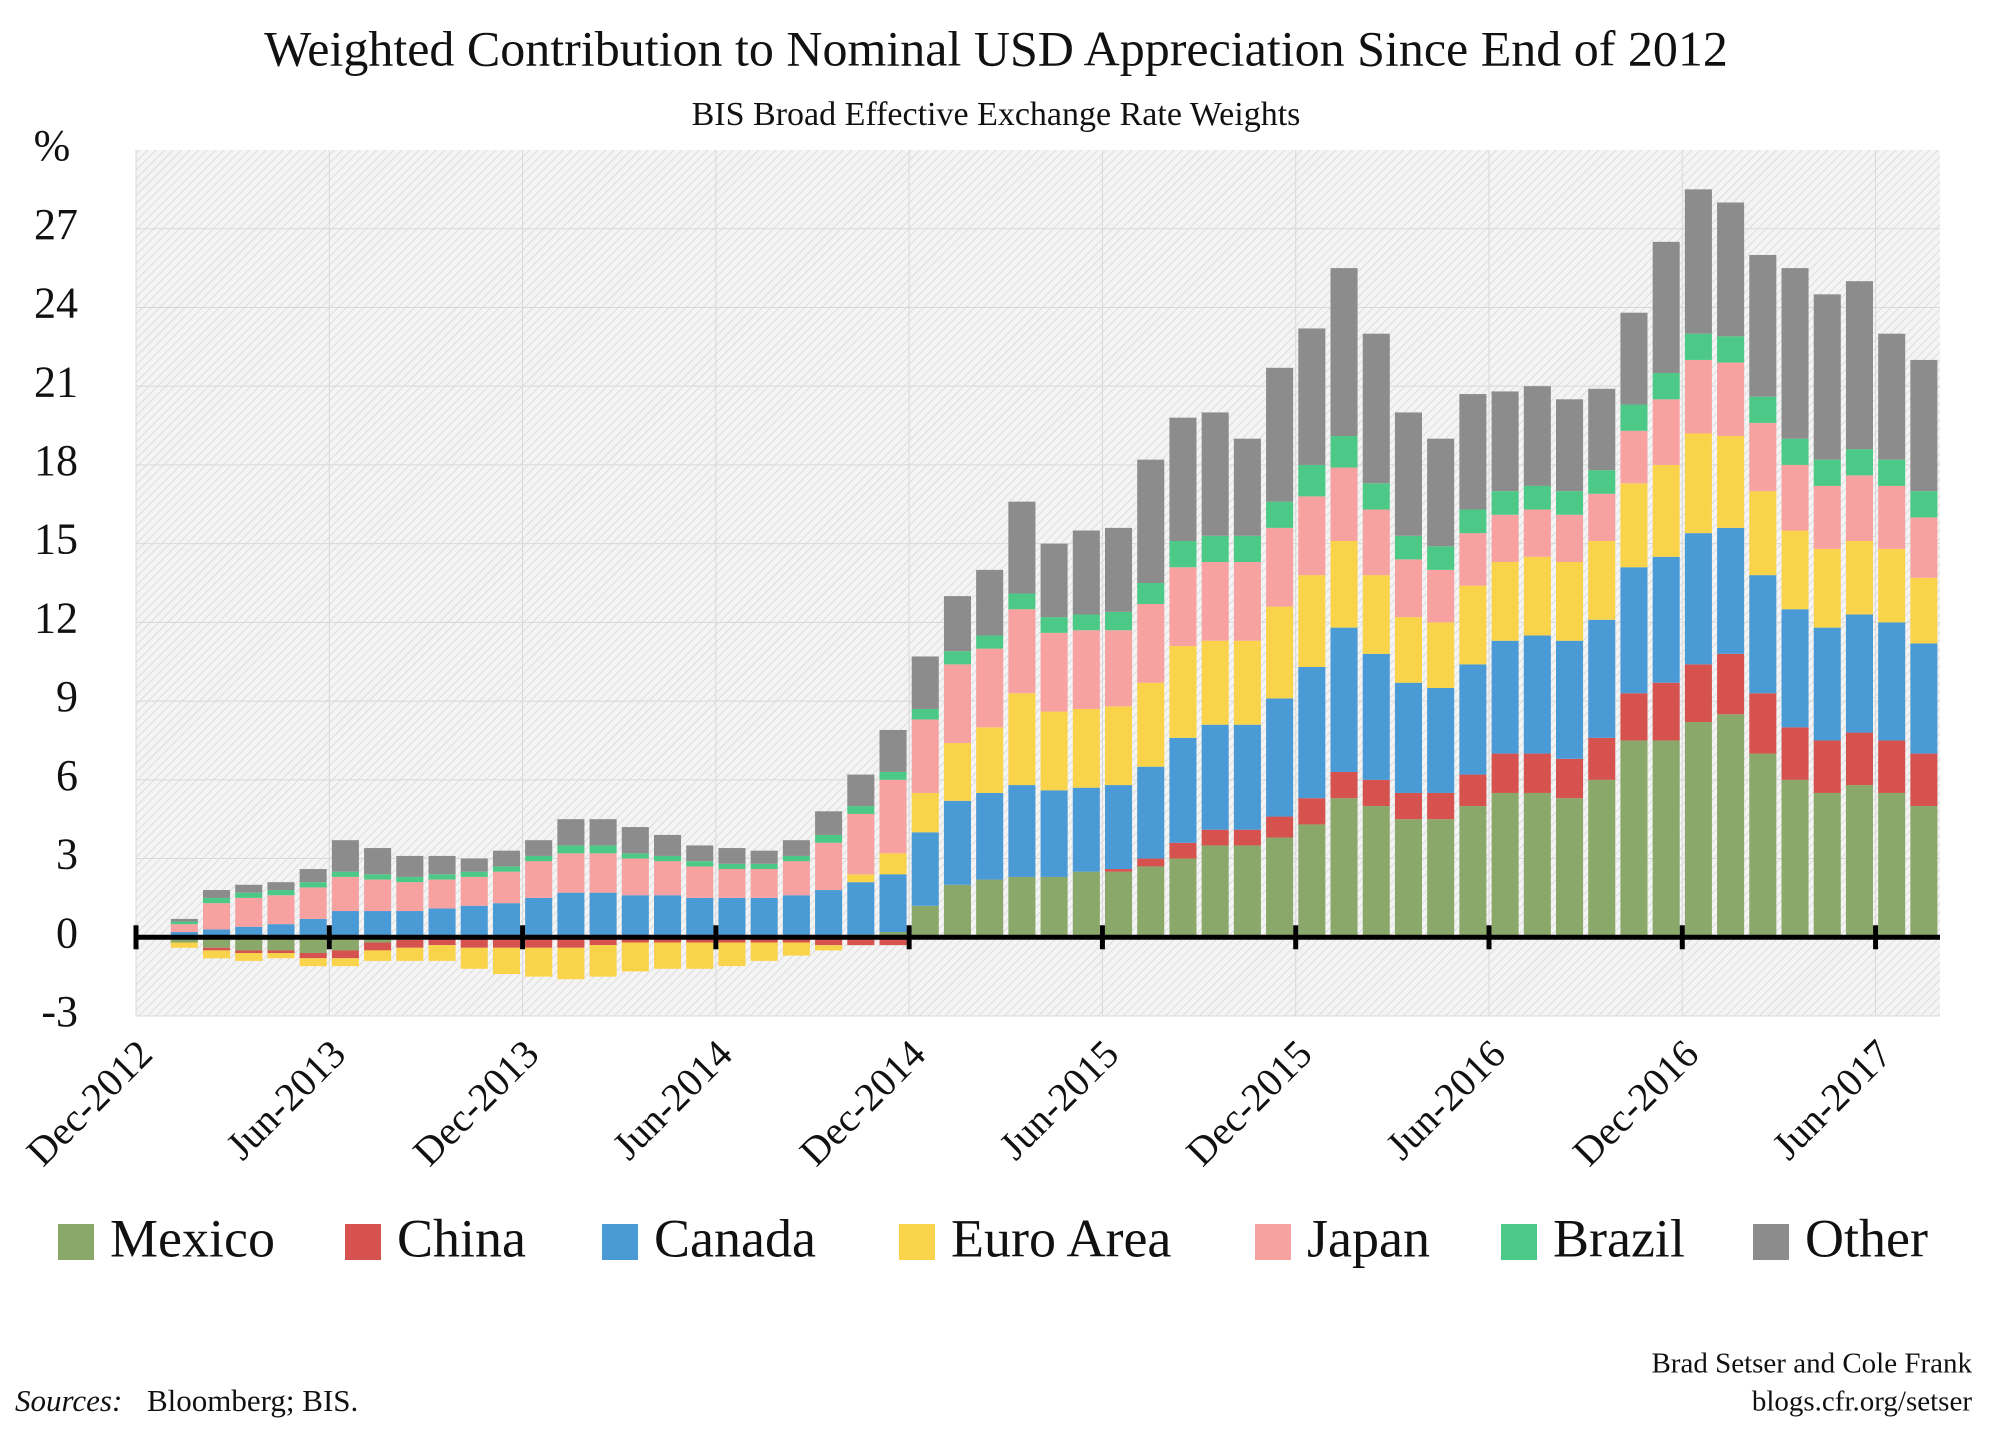  Describe the element at coordinates (1519, 1242) in the screenshot. I see `legend-swatch` at that location.